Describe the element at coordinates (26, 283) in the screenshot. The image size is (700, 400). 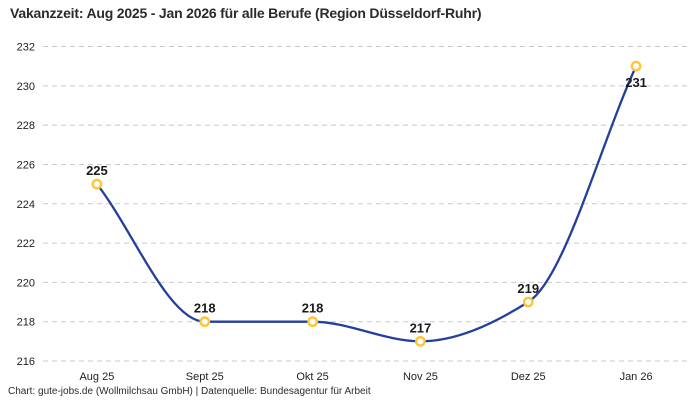
I see `y-tick-label: 220` at that location.